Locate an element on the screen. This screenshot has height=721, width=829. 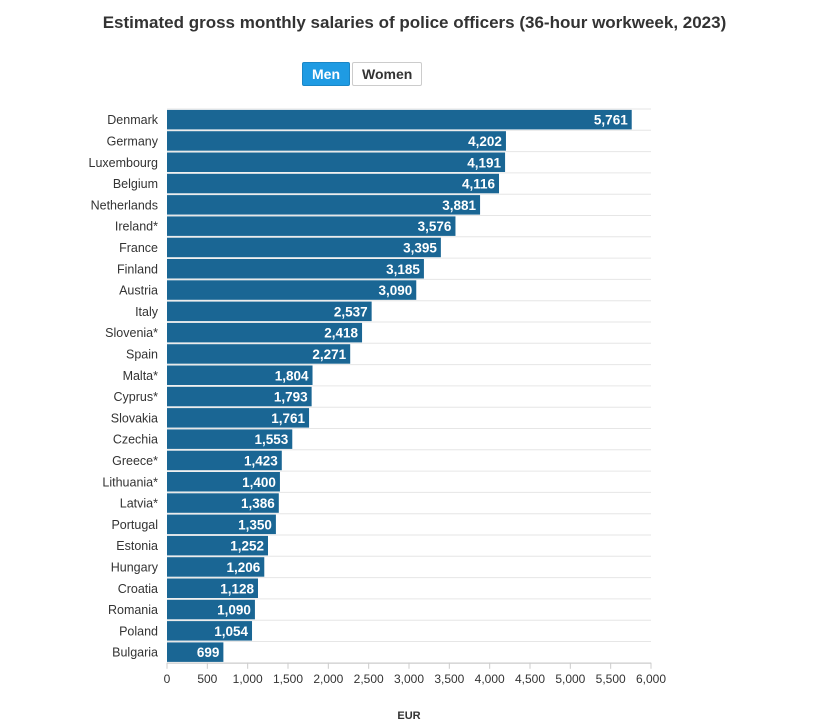
x-tick-label: 2,500 is located at coordinates (369, 679).